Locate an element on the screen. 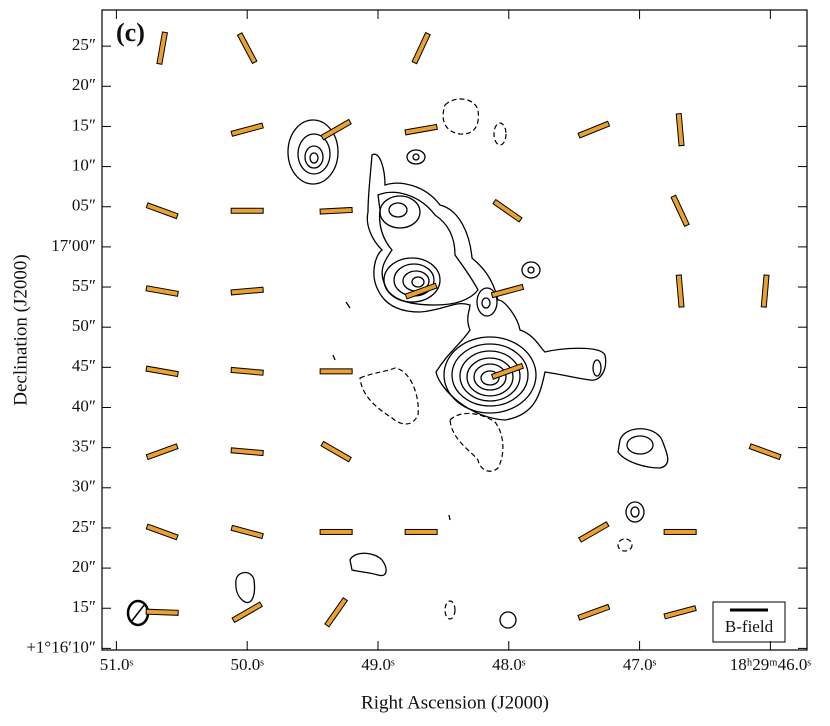  x-tick-label: 49.0ˢ is located at coordinates (378, 664).